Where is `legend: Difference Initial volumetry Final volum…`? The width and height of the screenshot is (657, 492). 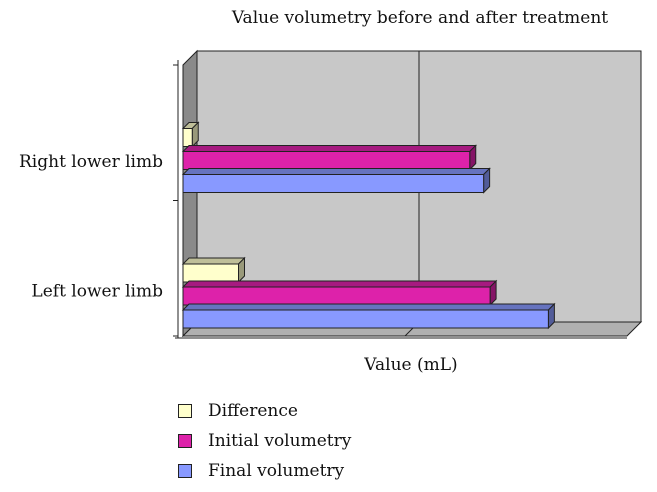 legend: Difference Initial volumetry Final volum… is located at coordinates (264, 441).